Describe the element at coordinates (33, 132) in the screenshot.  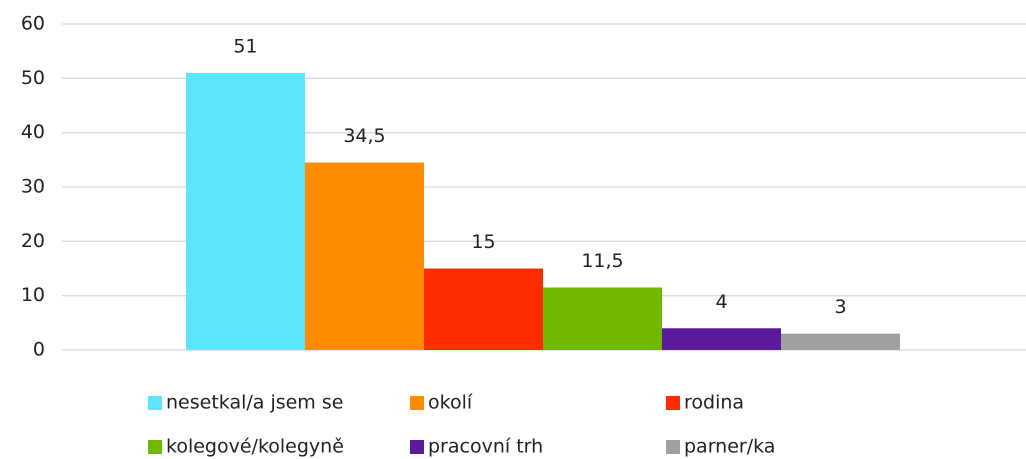
I see `y-tick-label: 40` at that location.